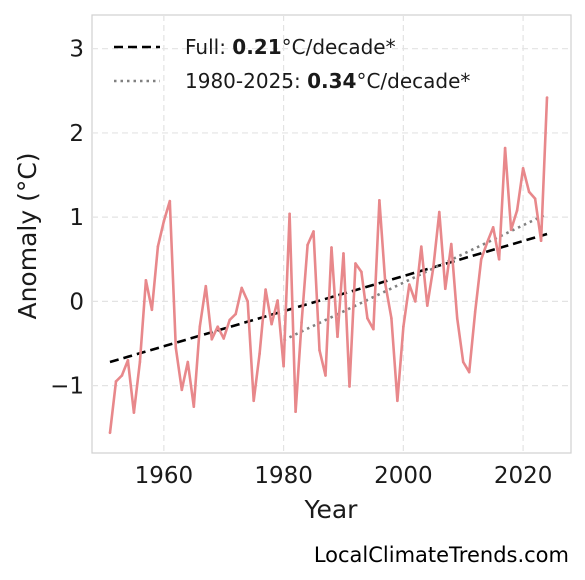 The height and width of the screenshot is (580, 585). What do you see at coordinates (289, 214) in the screenshot?
I see `data-point-1981` at bounding box center [289, 214].